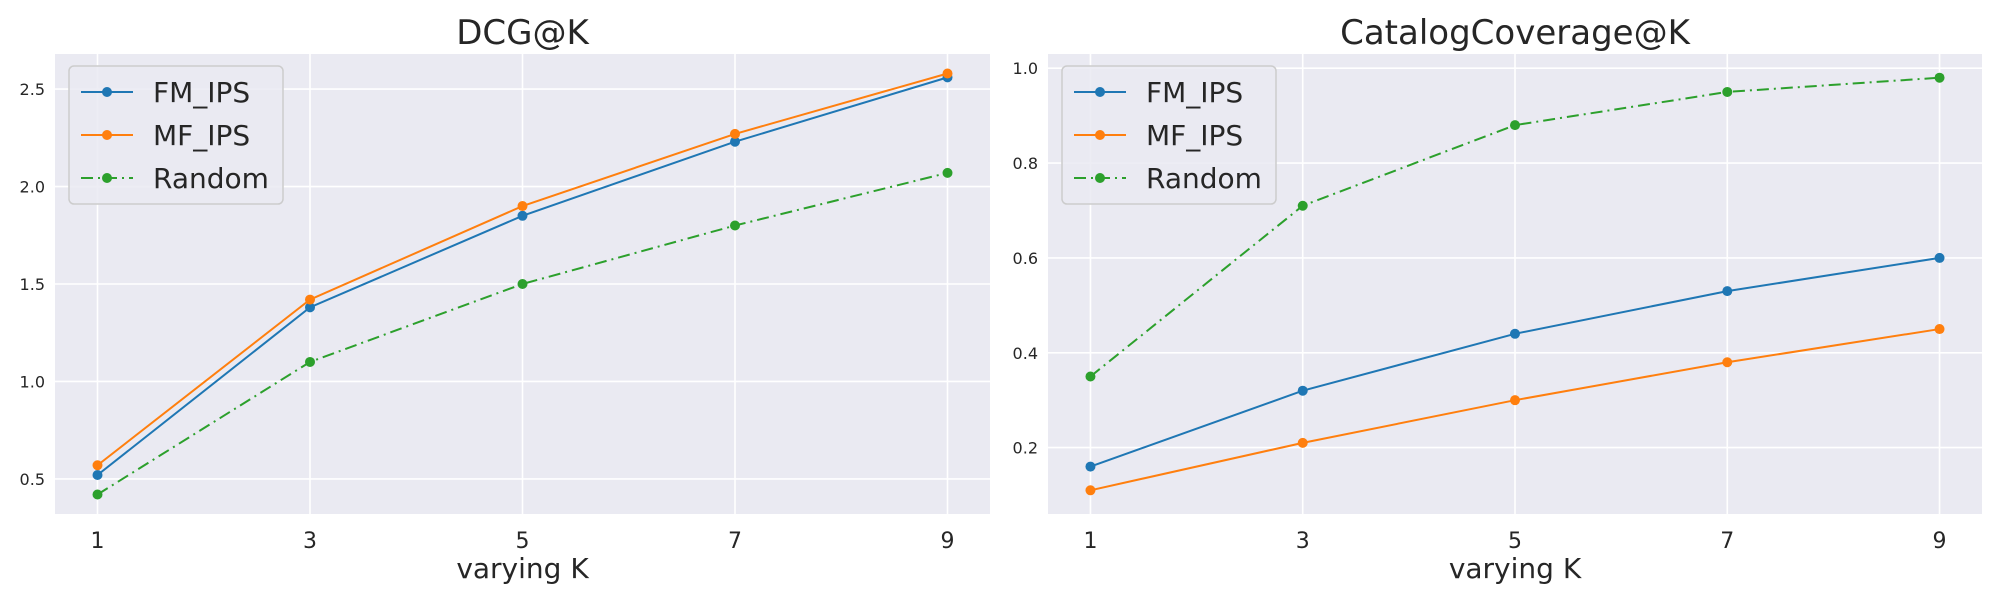  I want to click on y-tick-label: 0.4, so click(1025, 353).